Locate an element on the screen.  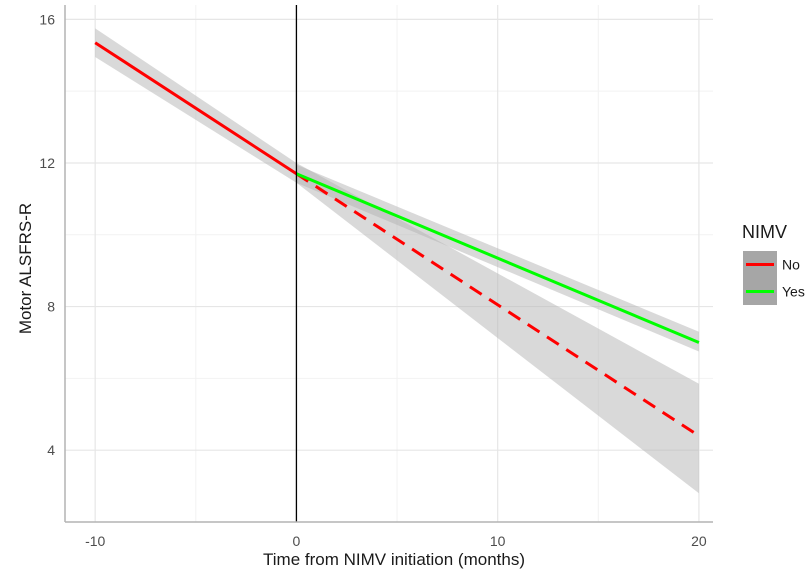
legend-label-no: No is located at coordinates (791, 265).